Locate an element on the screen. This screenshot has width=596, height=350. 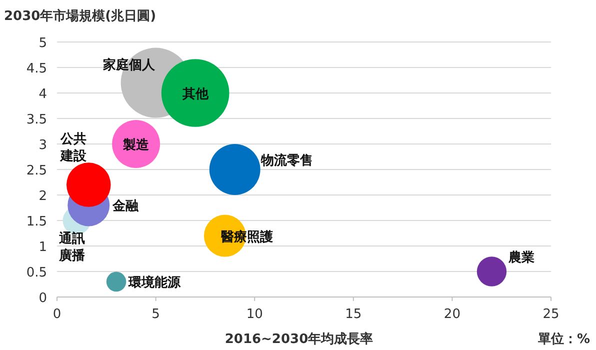
y-tick-label: 0 is located at coordinates (42, 298).